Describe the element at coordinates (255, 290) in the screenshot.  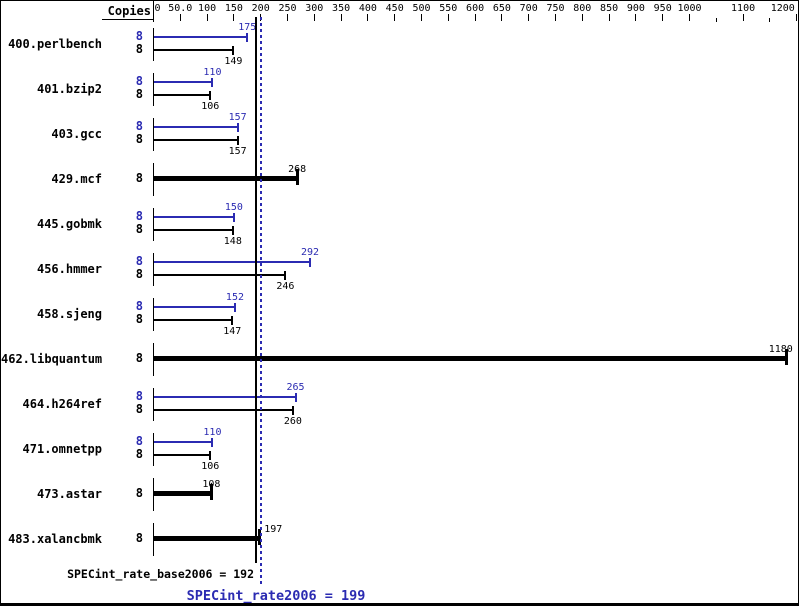
I see `base-mean-line` at that location.